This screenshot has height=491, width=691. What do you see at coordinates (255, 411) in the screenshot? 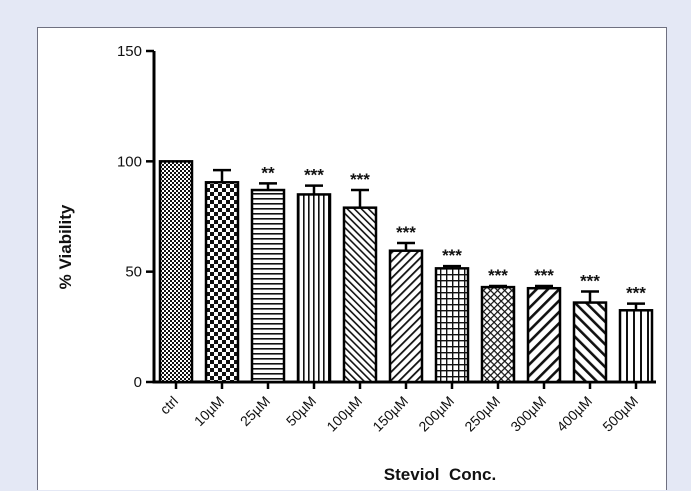
I see `x-tick-label: 25µM` at bounding box center [255, 411].